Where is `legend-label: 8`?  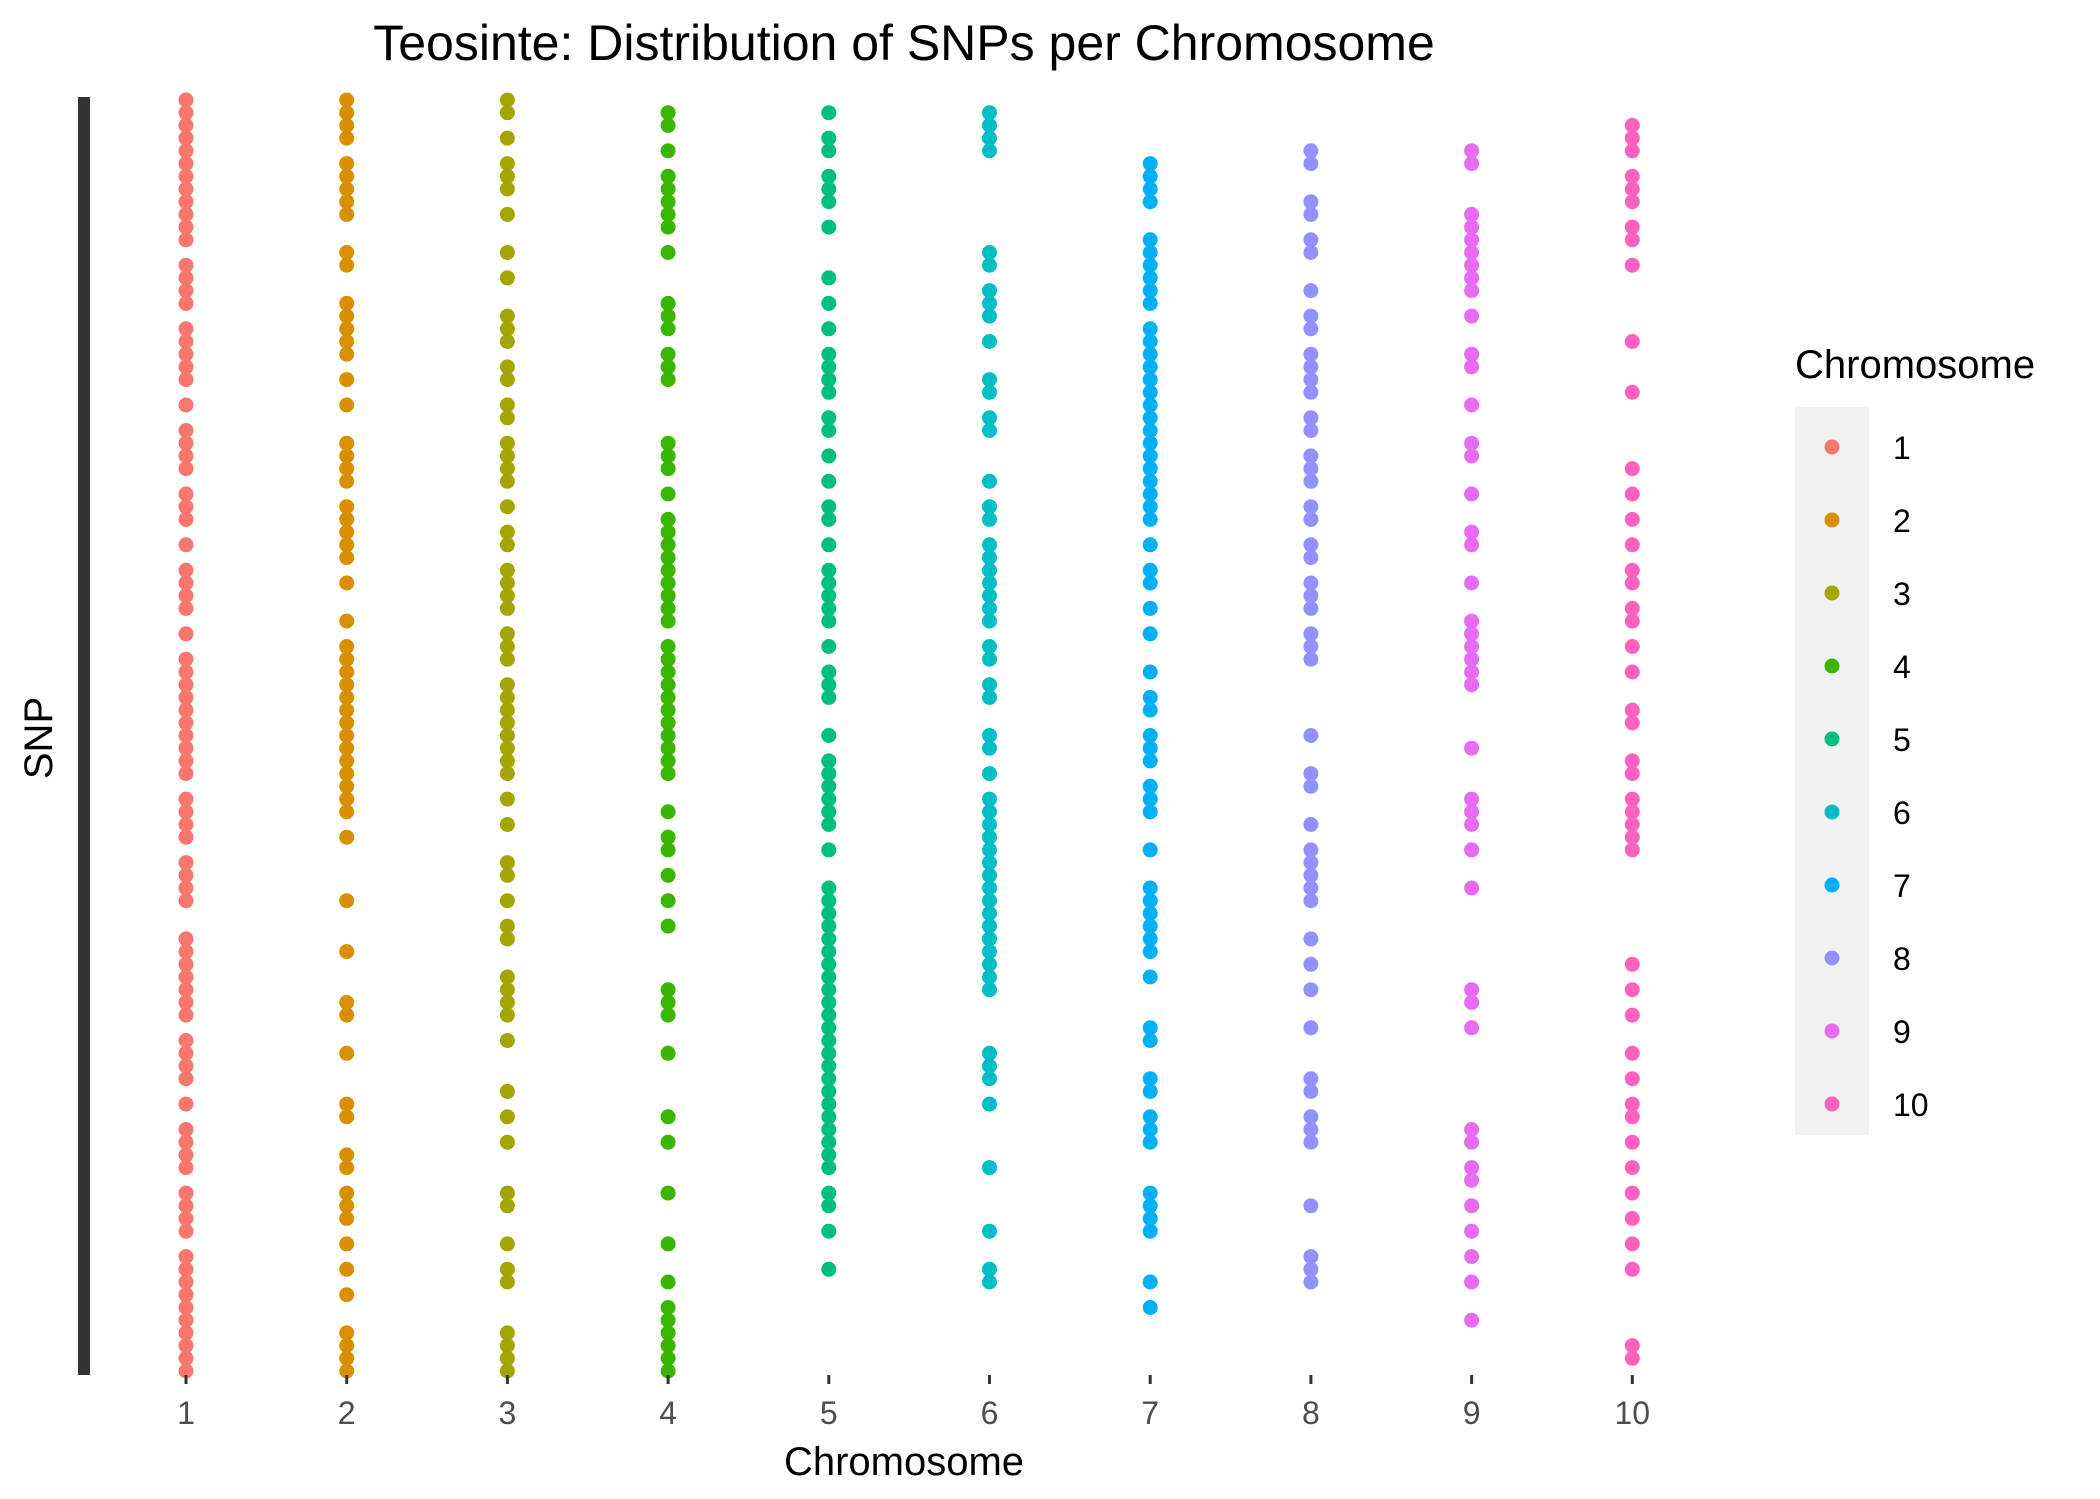 legend-label: 8 is located at coordinates (1902, 959).